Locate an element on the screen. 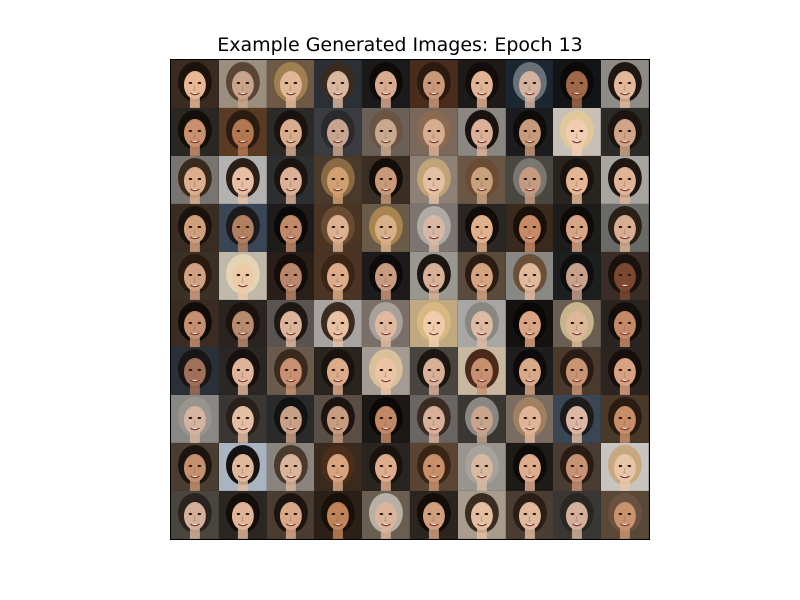 This screenshot has height=600, width=800. generated-image-r9-c10 is located at coordinates (625, 467).